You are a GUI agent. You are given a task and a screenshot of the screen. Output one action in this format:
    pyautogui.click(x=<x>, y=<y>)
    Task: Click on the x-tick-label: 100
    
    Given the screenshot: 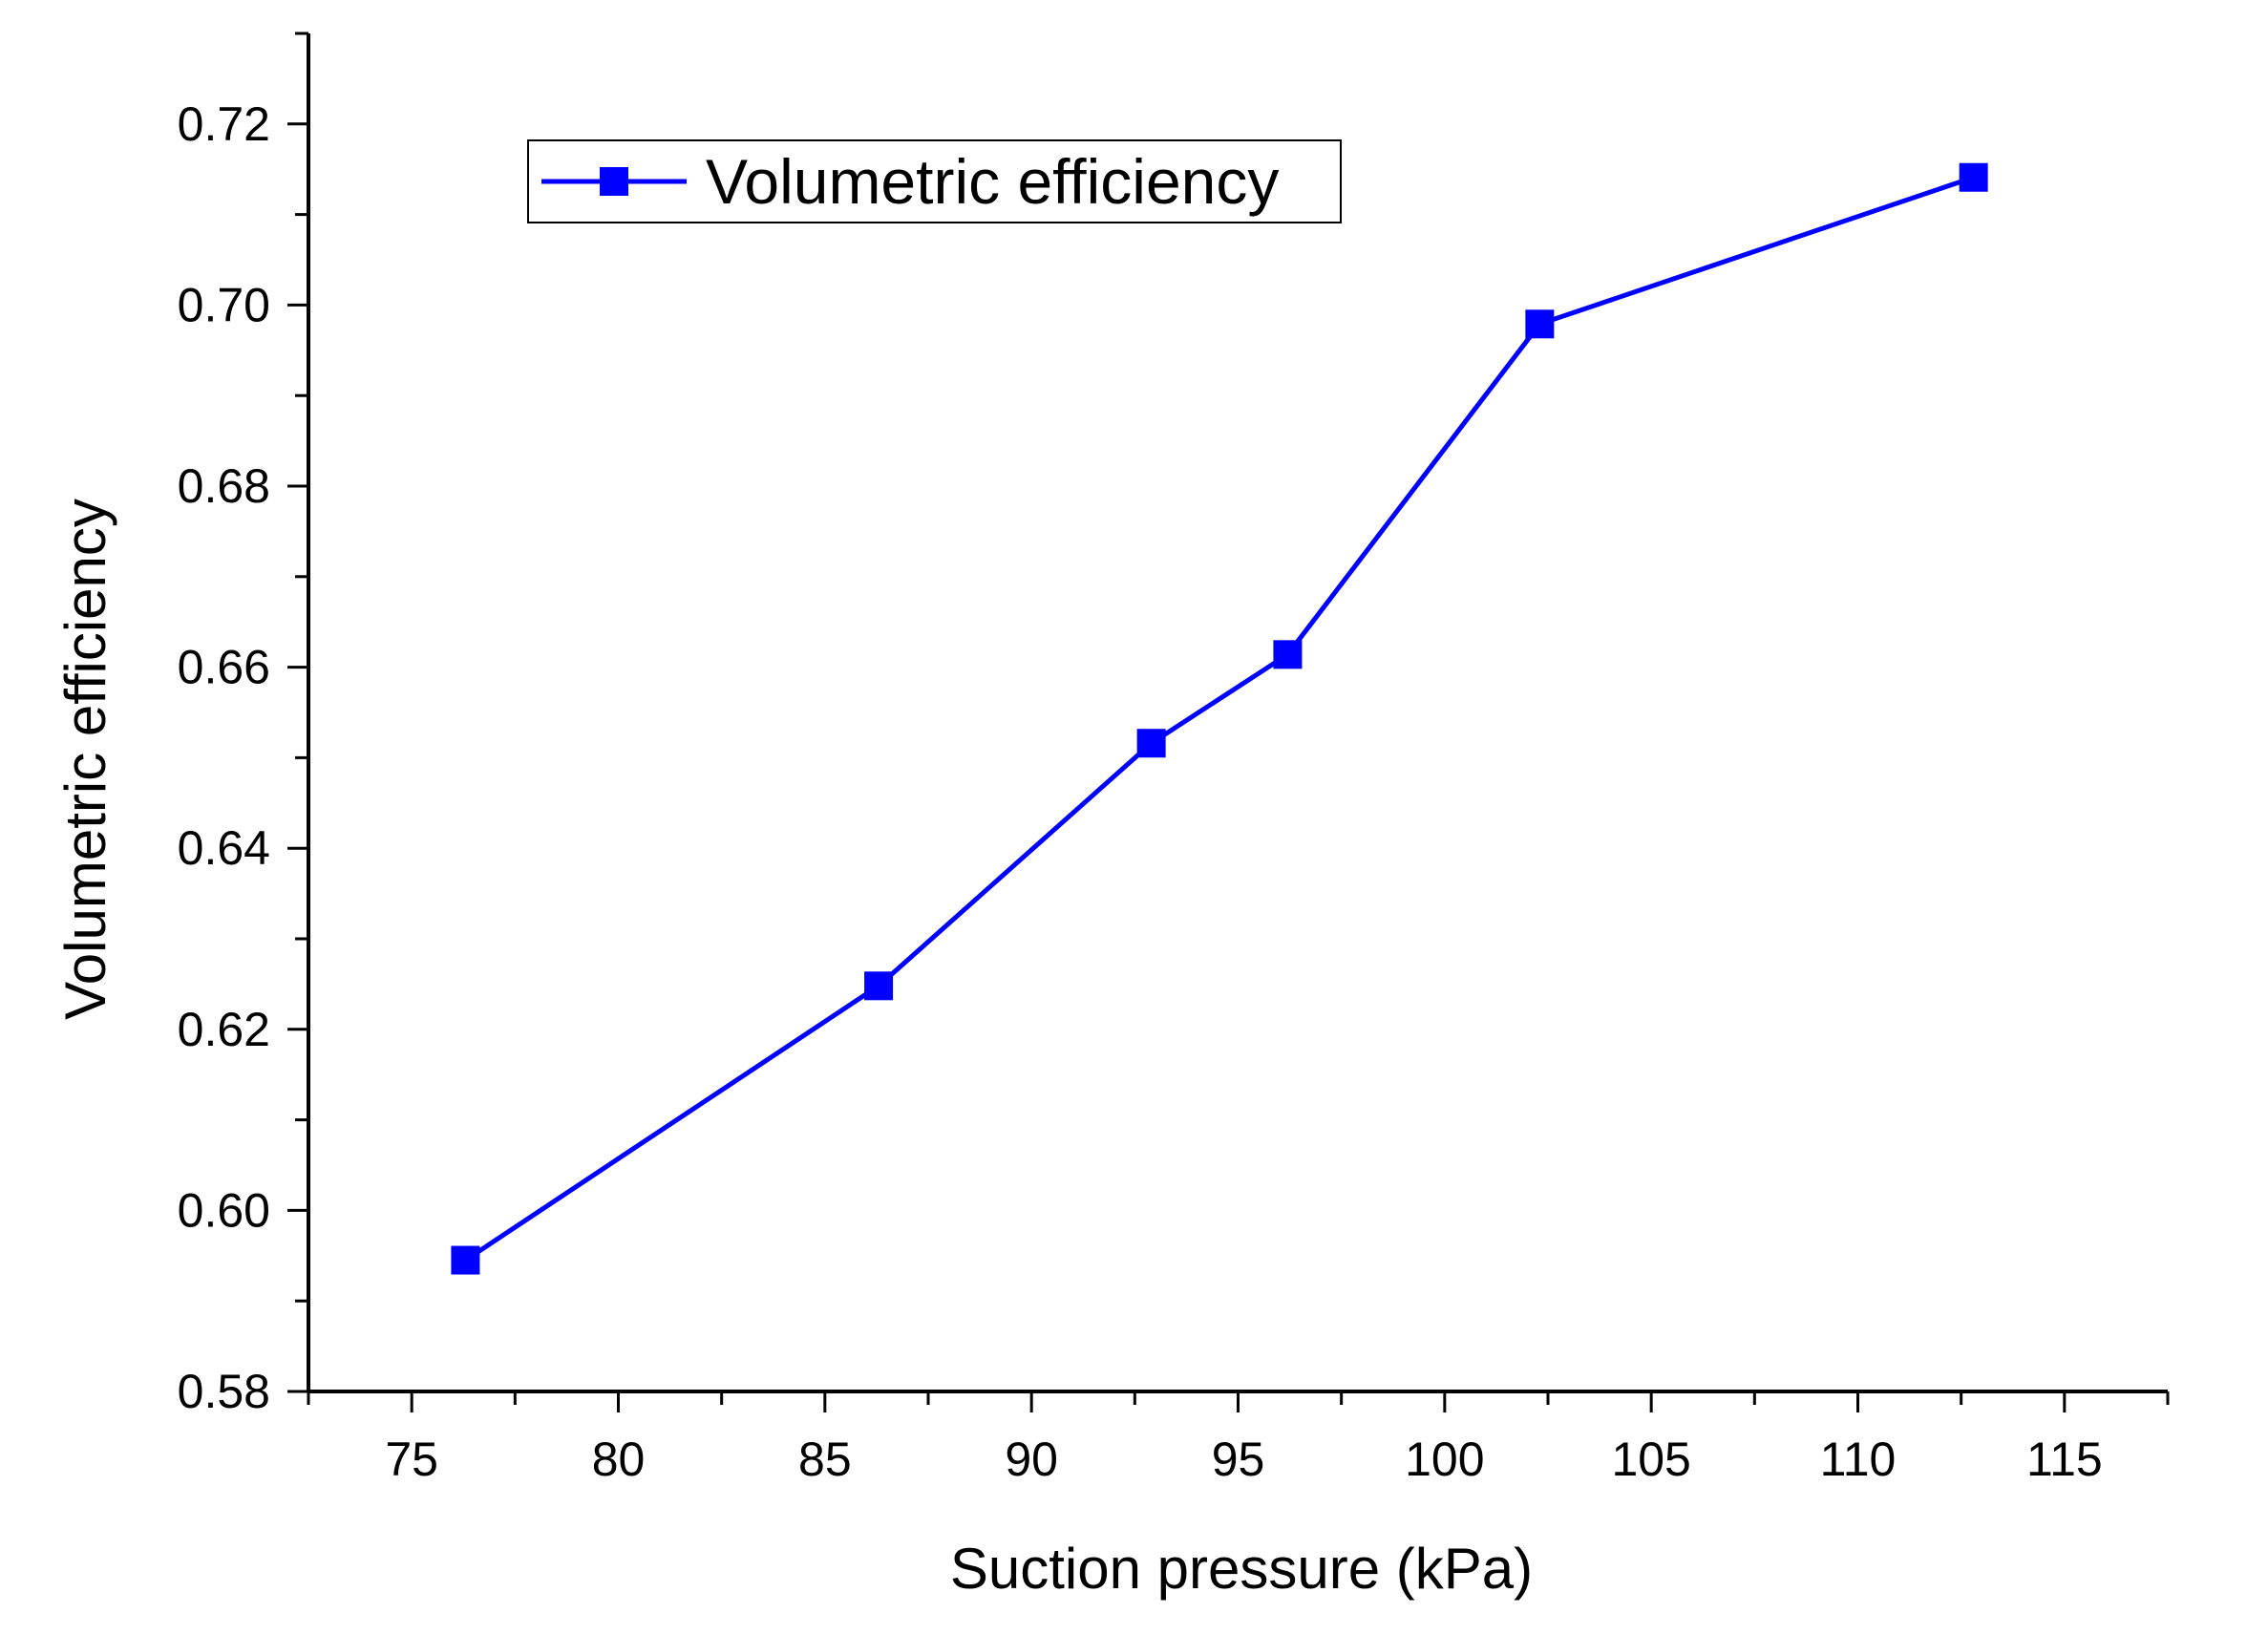 What is the action you would take?
    pyautogui.click(x=1444, y=1459)
    